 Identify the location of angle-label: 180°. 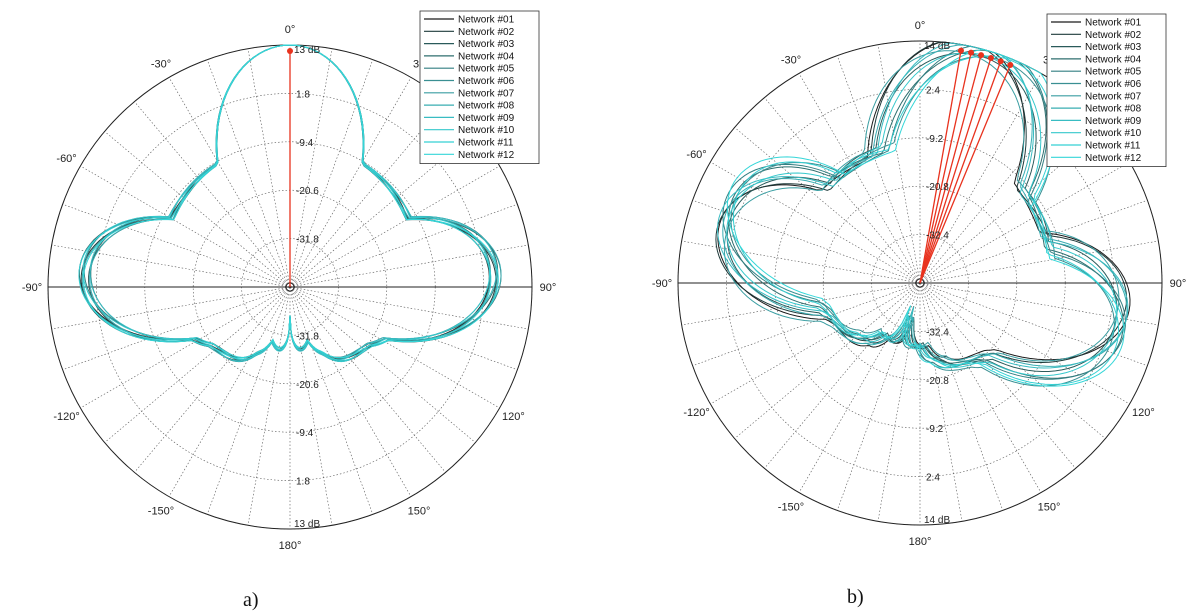
(920, 542).